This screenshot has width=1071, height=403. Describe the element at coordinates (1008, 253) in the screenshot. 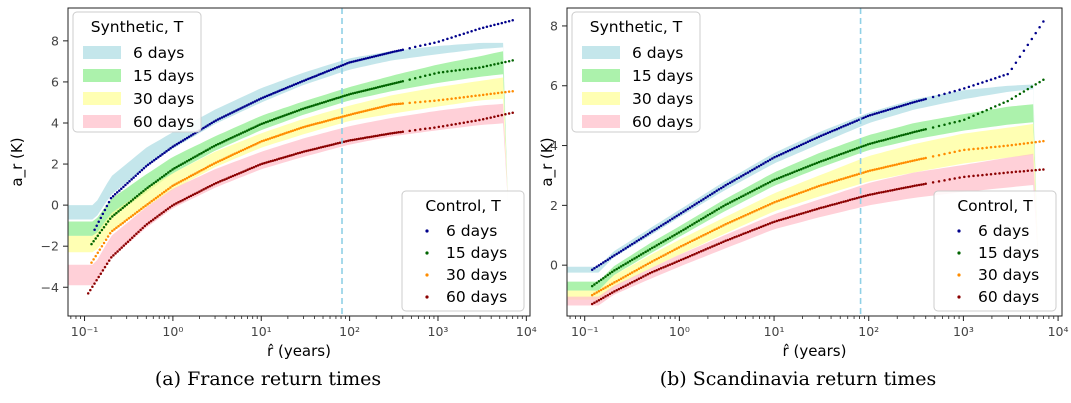

I see `legend-control-label: 15 days` at that location.